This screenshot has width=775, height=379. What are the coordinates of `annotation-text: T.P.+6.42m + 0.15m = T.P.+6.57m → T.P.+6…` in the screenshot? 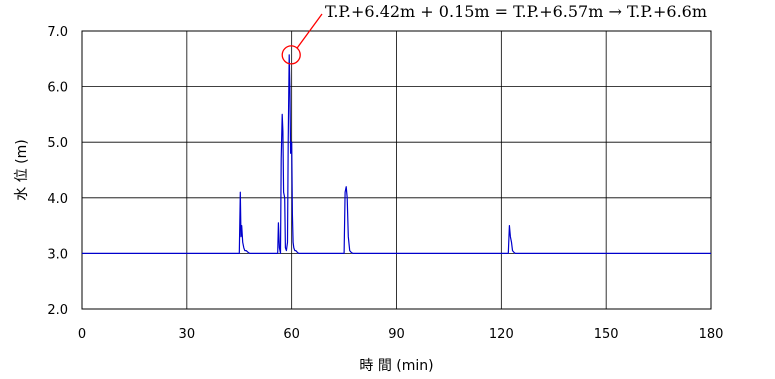 It's located at (516, 11).